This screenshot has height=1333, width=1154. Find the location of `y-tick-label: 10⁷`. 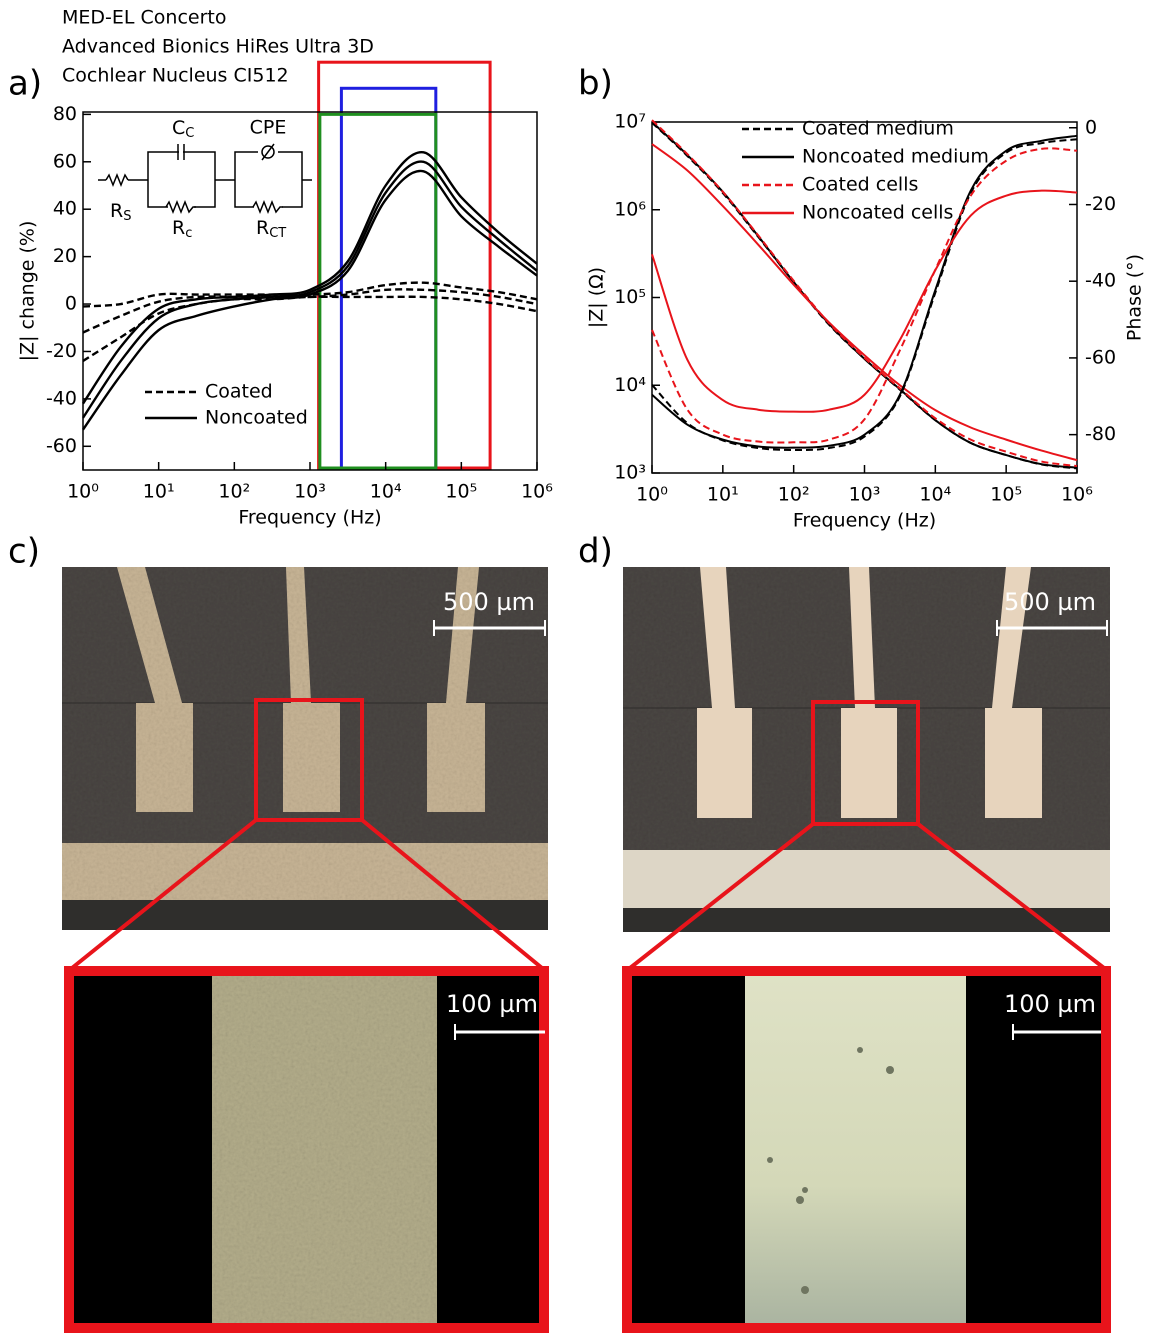

y-tick-label: 10⁷ is located at coordinates (630, 122).